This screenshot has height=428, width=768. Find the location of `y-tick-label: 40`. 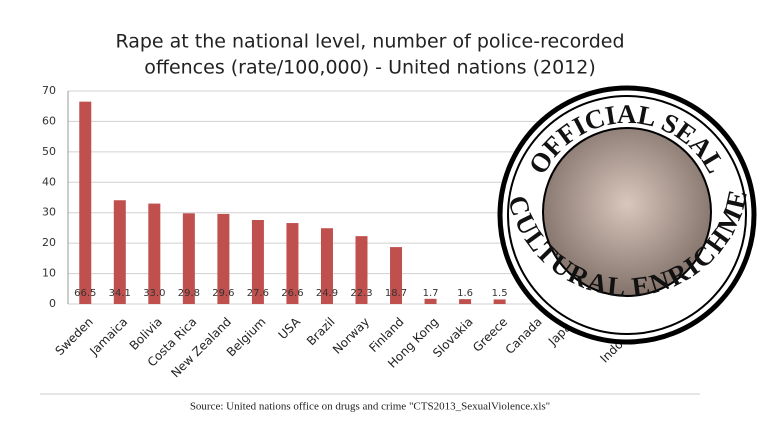

y-tick-label: 40 is located at coordinates (49, 181).